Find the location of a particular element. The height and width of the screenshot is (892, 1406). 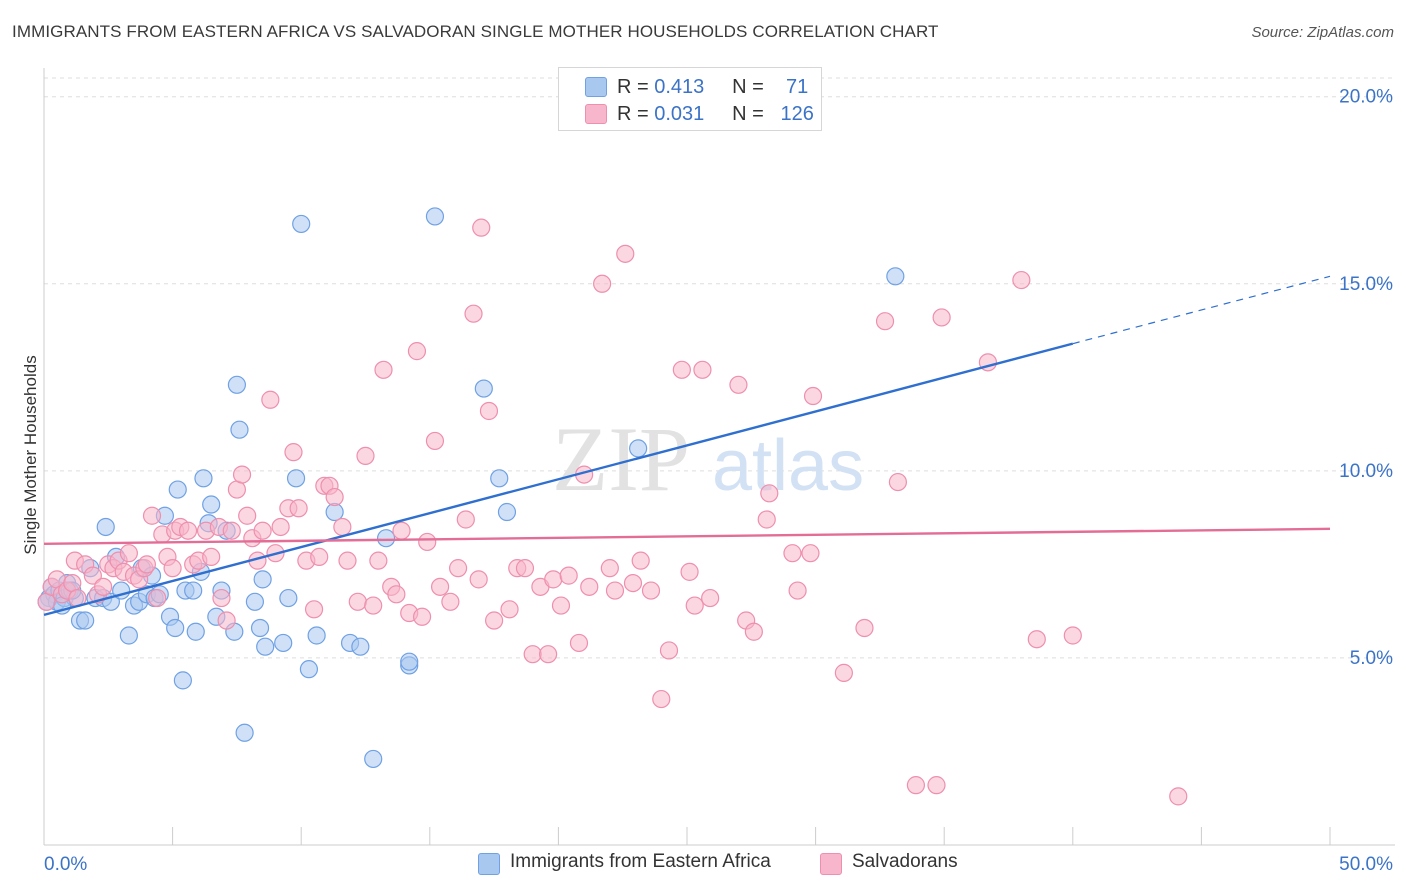

chart-source: Source: ZipAtlas.com is located at coordinates (1322, 32).